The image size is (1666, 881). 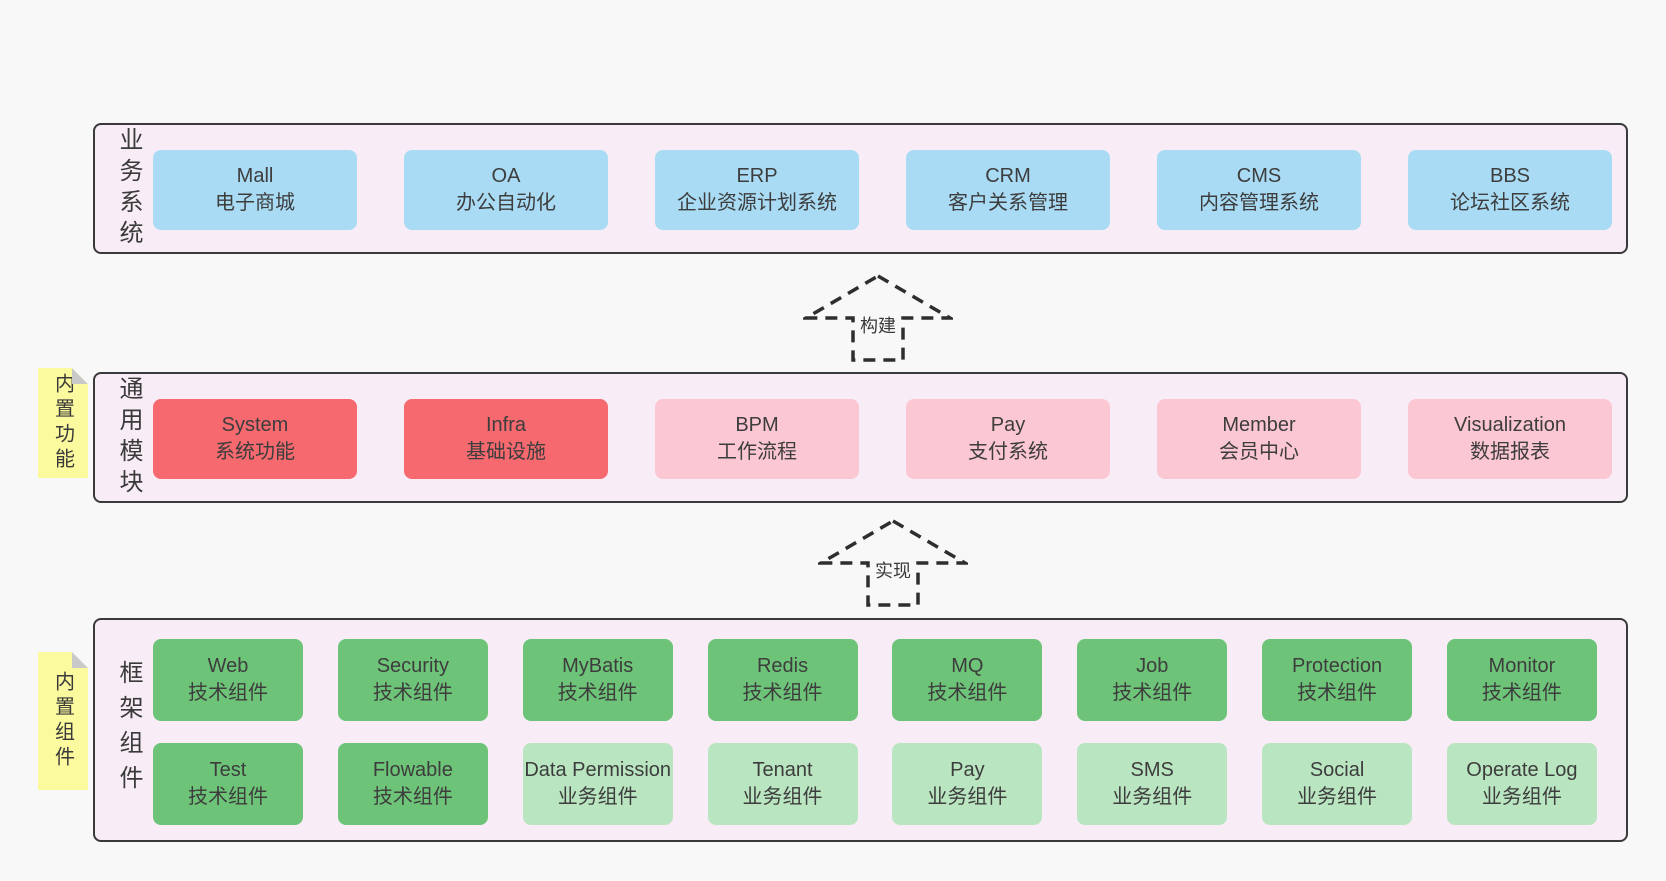 I want to click on box-system: System 系统功能, so click(x=255, y=439).